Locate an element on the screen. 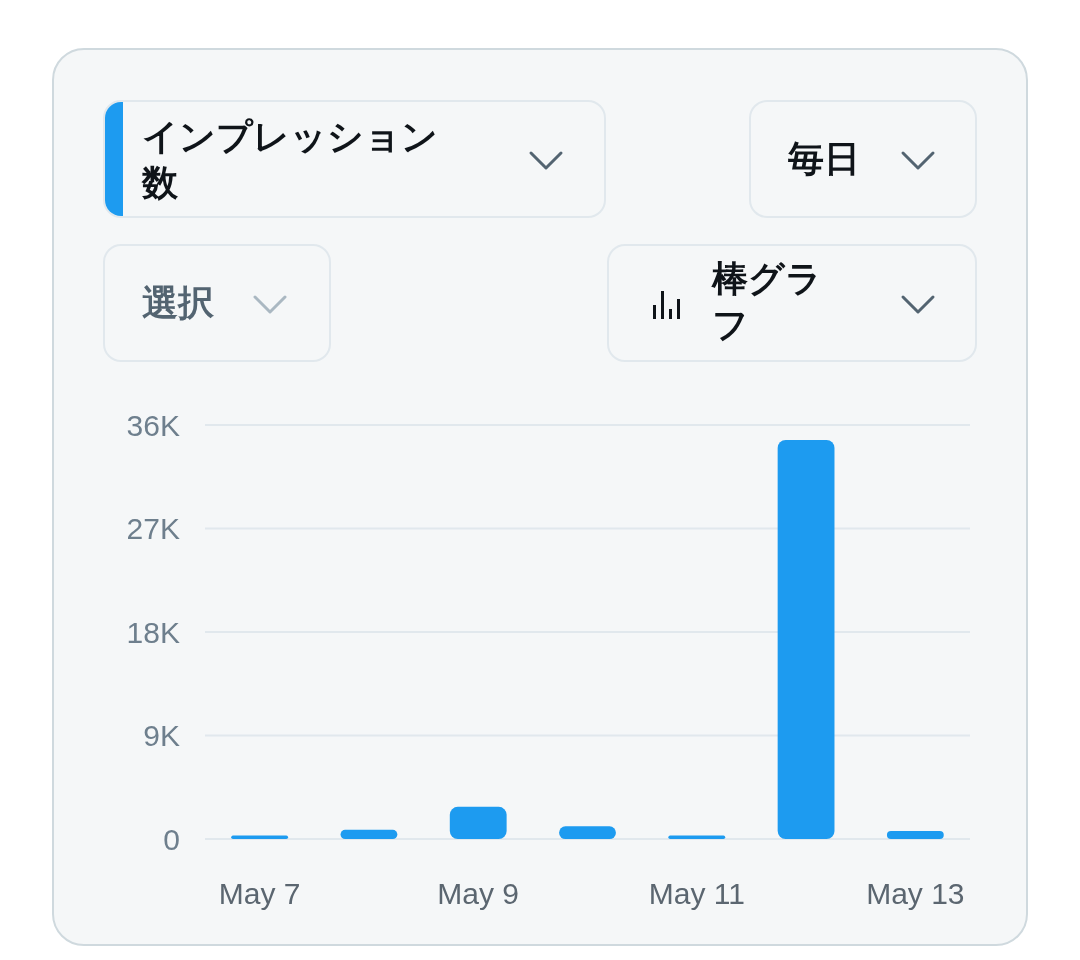 The height and width of the screenshot is (960, 1080). x-tick-label: May 13 is located at coordinates (915, 893).